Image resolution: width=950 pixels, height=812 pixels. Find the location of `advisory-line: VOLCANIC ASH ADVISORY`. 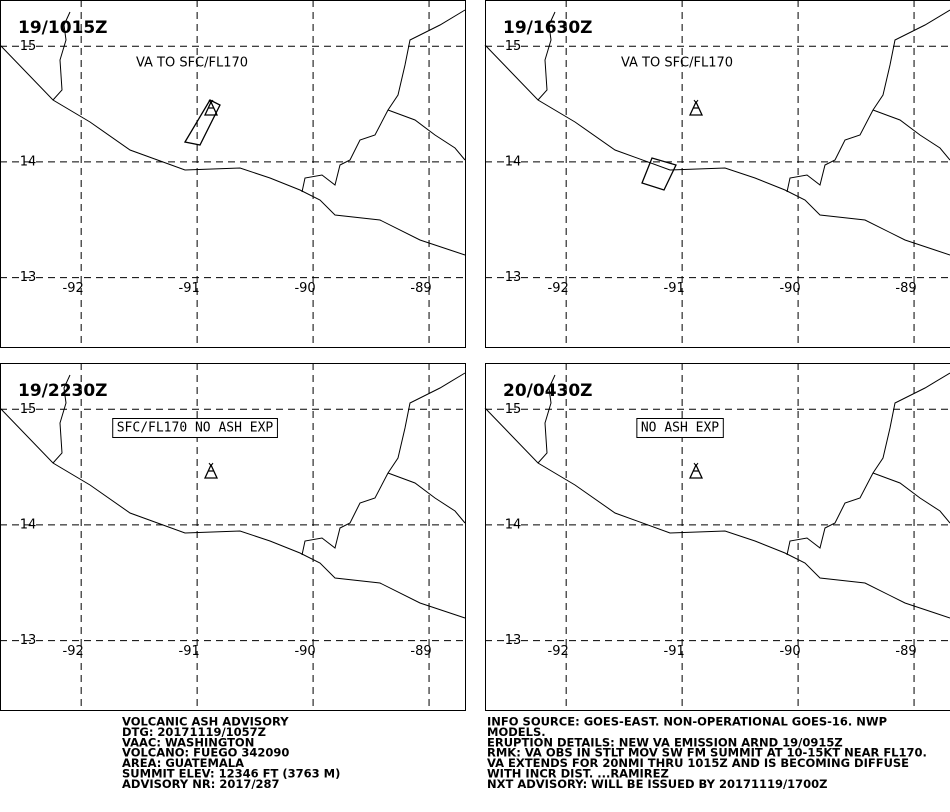

advisory-line: VOLCANIC ASH ADVISORY is located at coordinates (205, 722).